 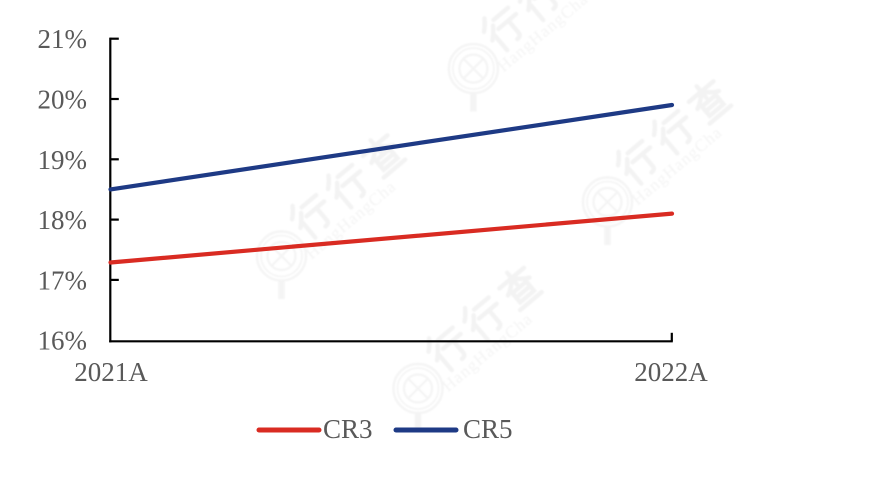 I want to click on svg-text: 2022A, so click(x=671, y=372).